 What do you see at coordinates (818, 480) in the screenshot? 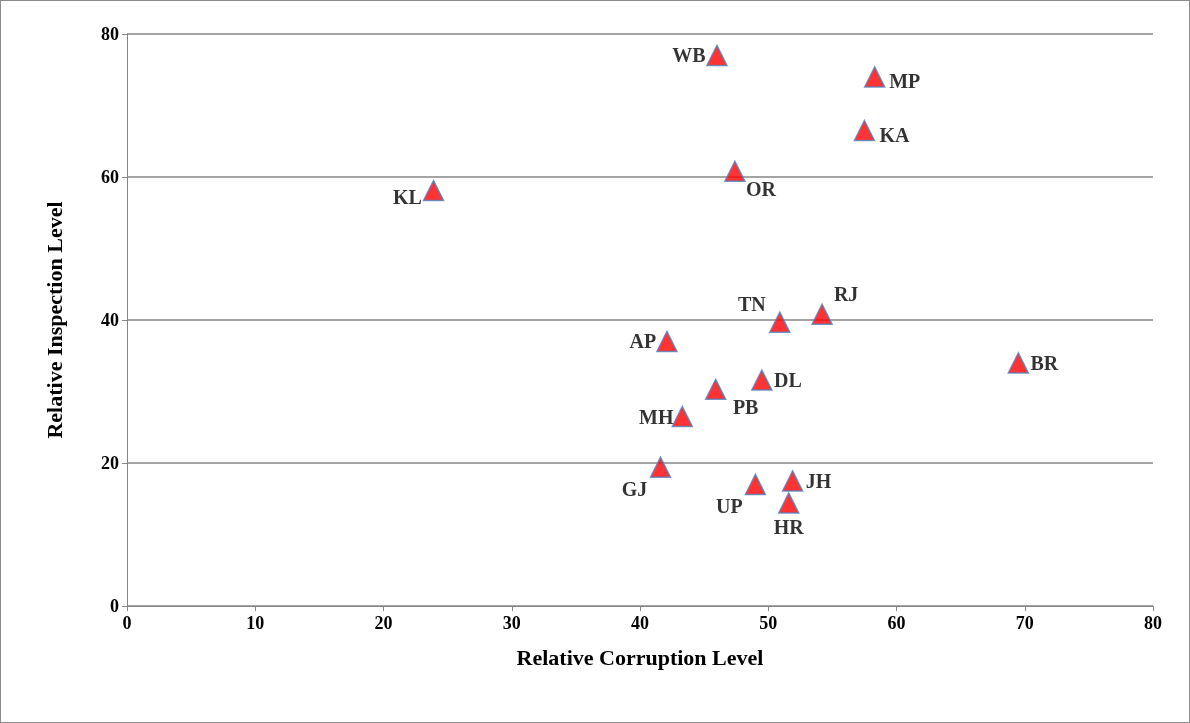
I see `data-label: JH` at bounding box center [818, 480].